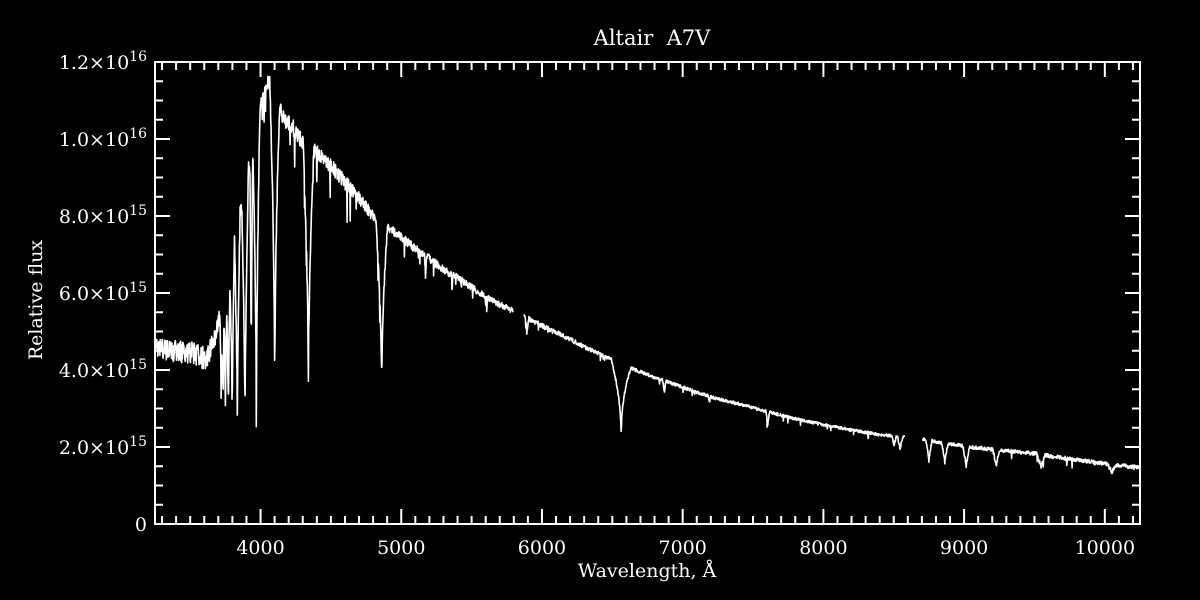  Describe the element at coordinates (964, 548) in the screenshot. I see `x-tick-label: 9000` at that location.